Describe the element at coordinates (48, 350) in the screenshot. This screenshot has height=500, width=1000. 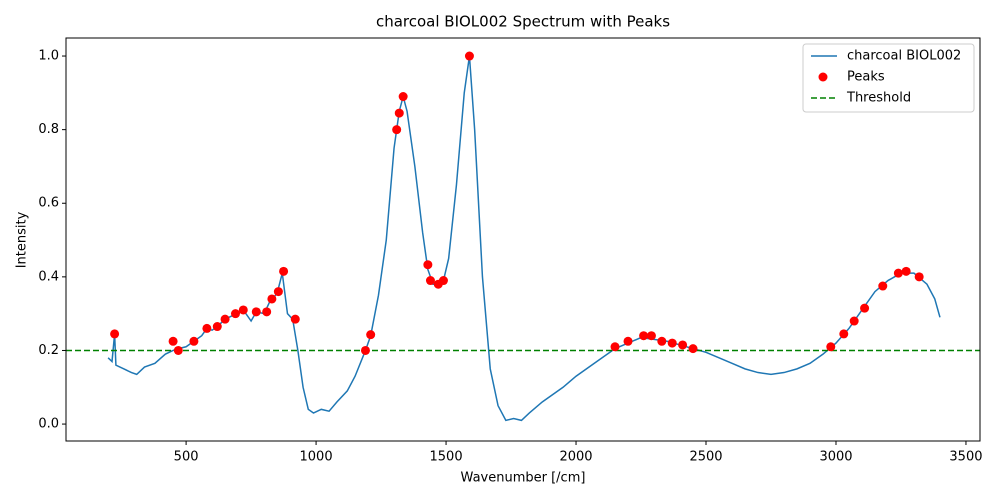
I see `y-tick-label: 0.2` at that location.